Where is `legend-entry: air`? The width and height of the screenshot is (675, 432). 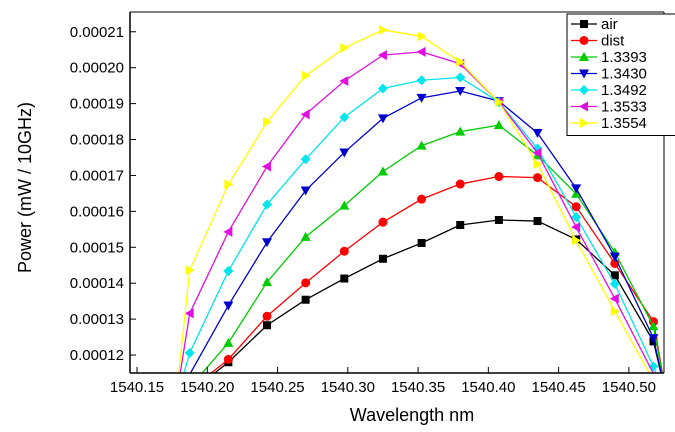
legend-entry: air is located at coordinates (594, 24).